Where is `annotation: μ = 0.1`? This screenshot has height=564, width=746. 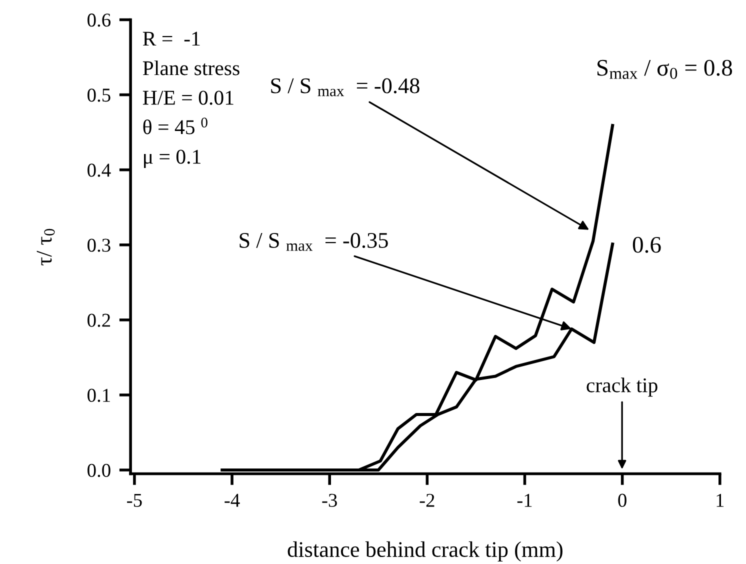 annotation: μ = 0.1 is located at coordinates (172, 159).